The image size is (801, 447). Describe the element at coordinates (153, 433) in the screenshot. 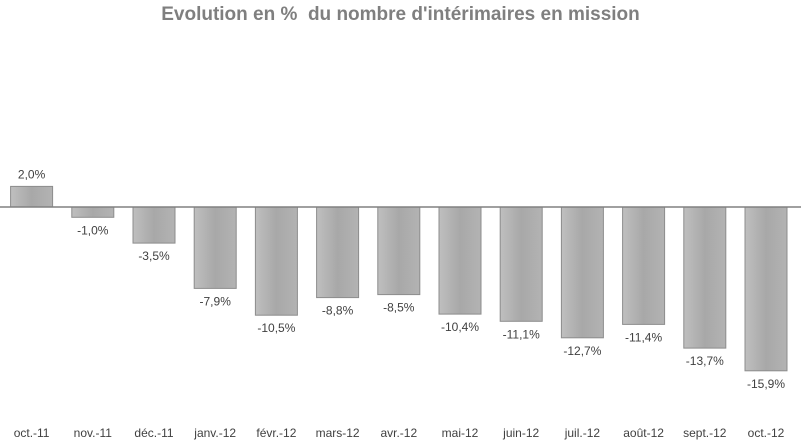

I see `category-label: déc.-11` at that location.